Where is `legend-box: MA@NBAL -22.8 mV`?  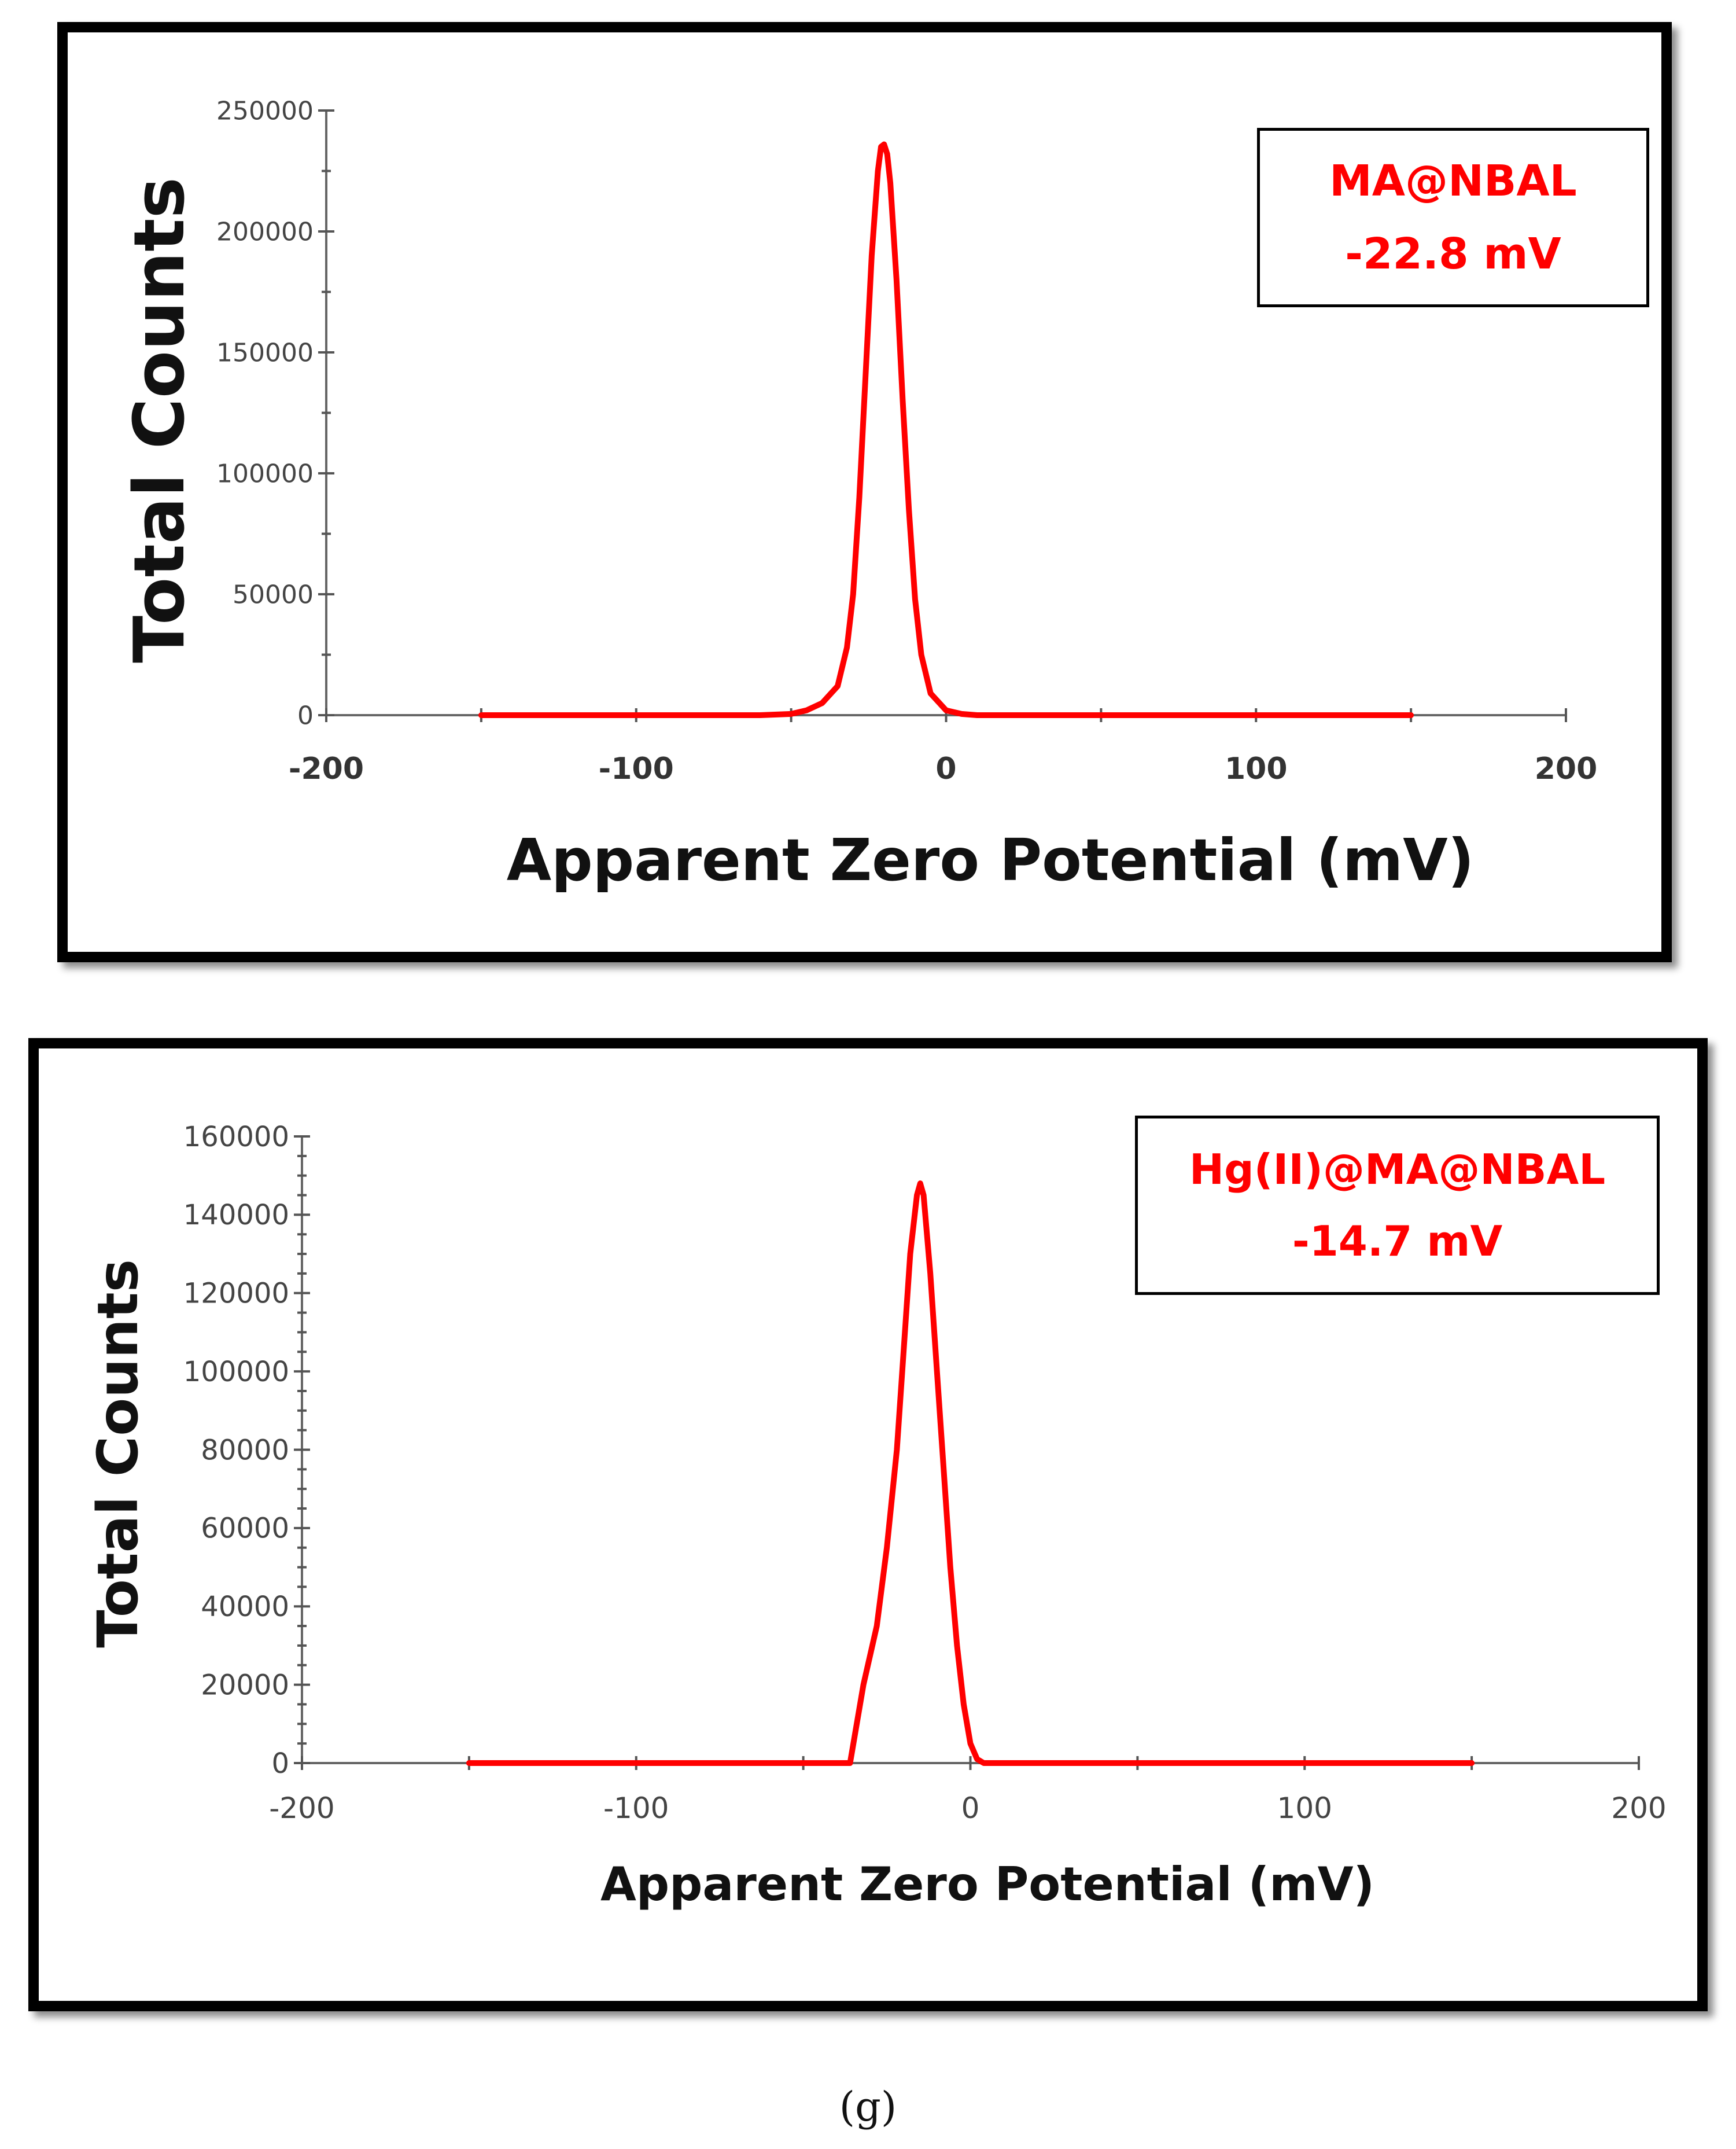 legend-box: MA@NBAL -22.8 mV is located at coordinates (1453, 217).